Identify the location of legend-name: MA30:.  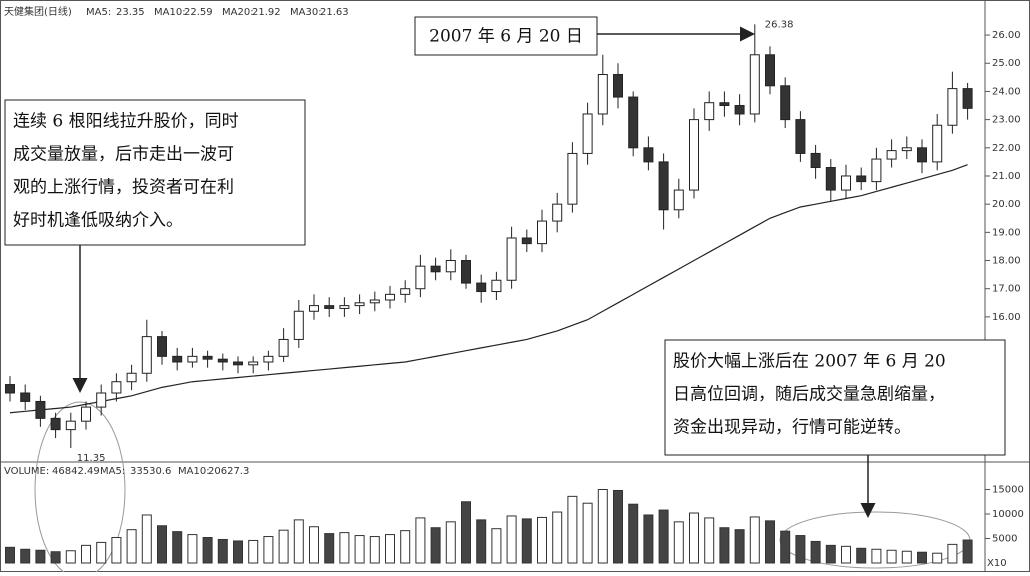
(306, 12).